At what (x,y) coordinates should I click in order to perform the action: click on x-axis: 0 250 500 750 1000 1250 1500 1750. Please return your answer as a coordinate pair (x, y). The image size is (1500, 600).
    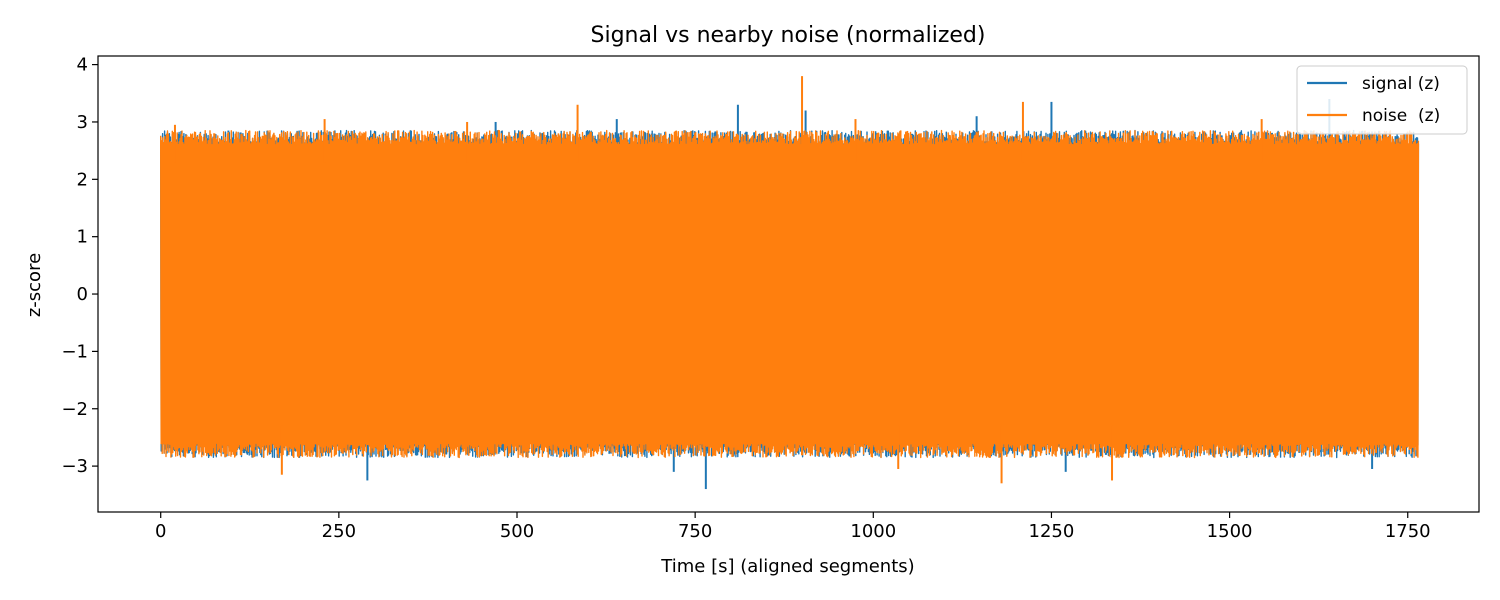
    Looking at the image, I should click on (793, 527).